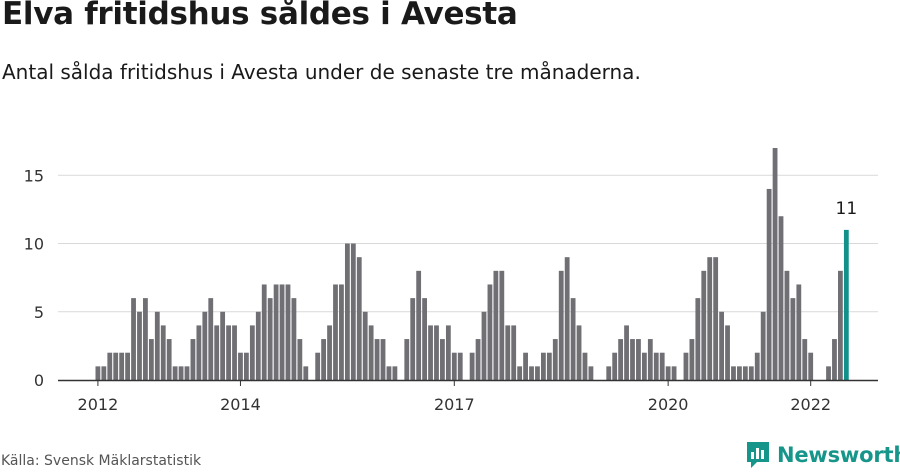 This screenshot has height=474, width=900. Describe the element at coordinates (98, 404) in the screenshot. I see `x-tick-label: 2012` at that location.